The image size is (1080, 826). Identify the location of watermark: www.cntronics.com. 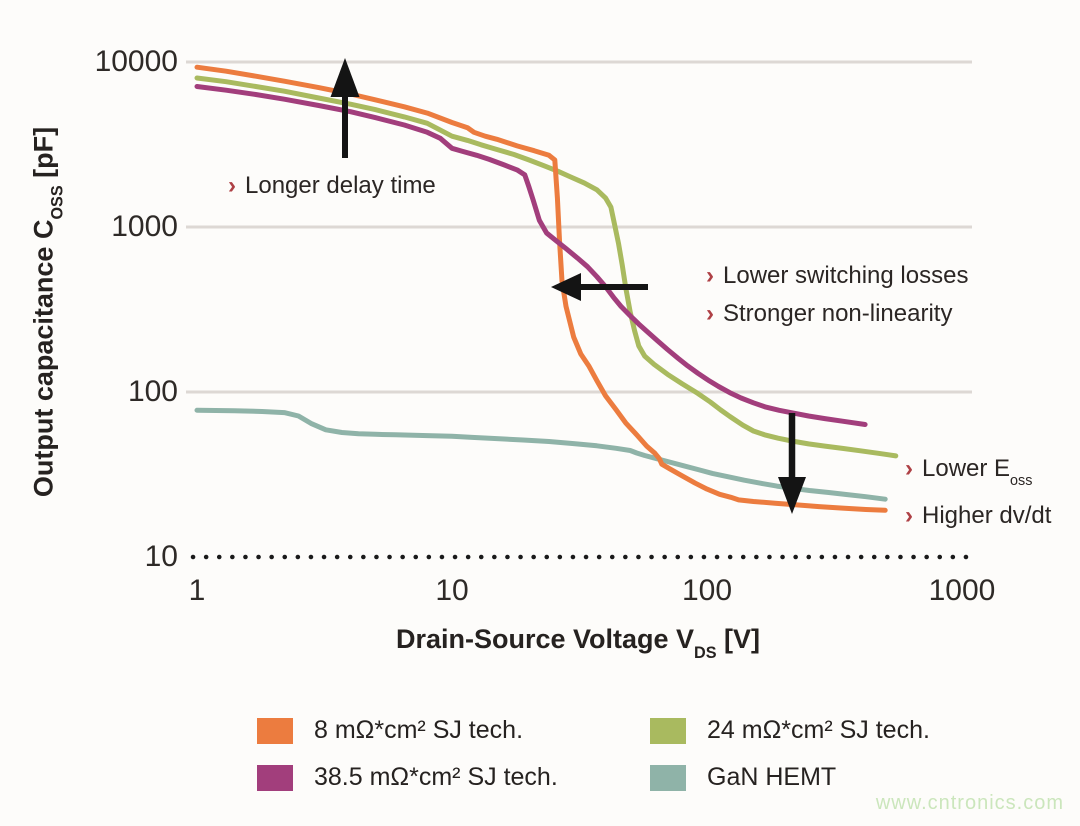
(969, 803).